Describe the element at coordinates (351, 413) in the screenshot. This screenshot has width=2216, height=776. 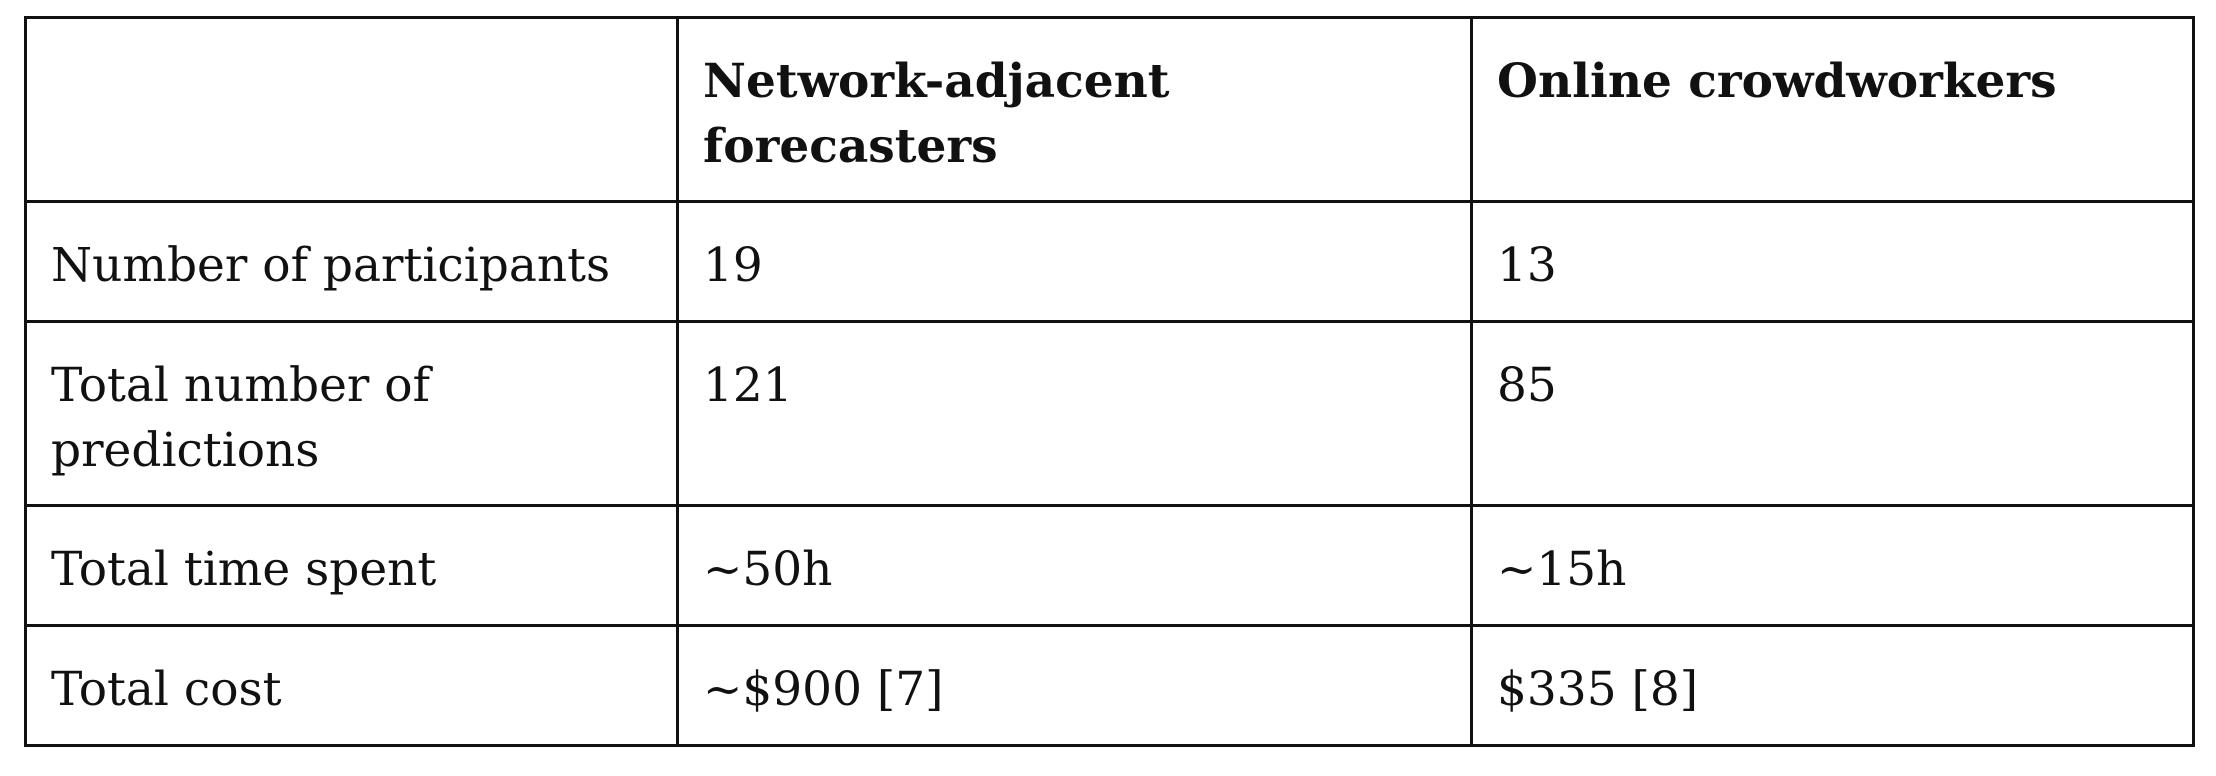
I see `row-label: Total number of predictions` at that location.